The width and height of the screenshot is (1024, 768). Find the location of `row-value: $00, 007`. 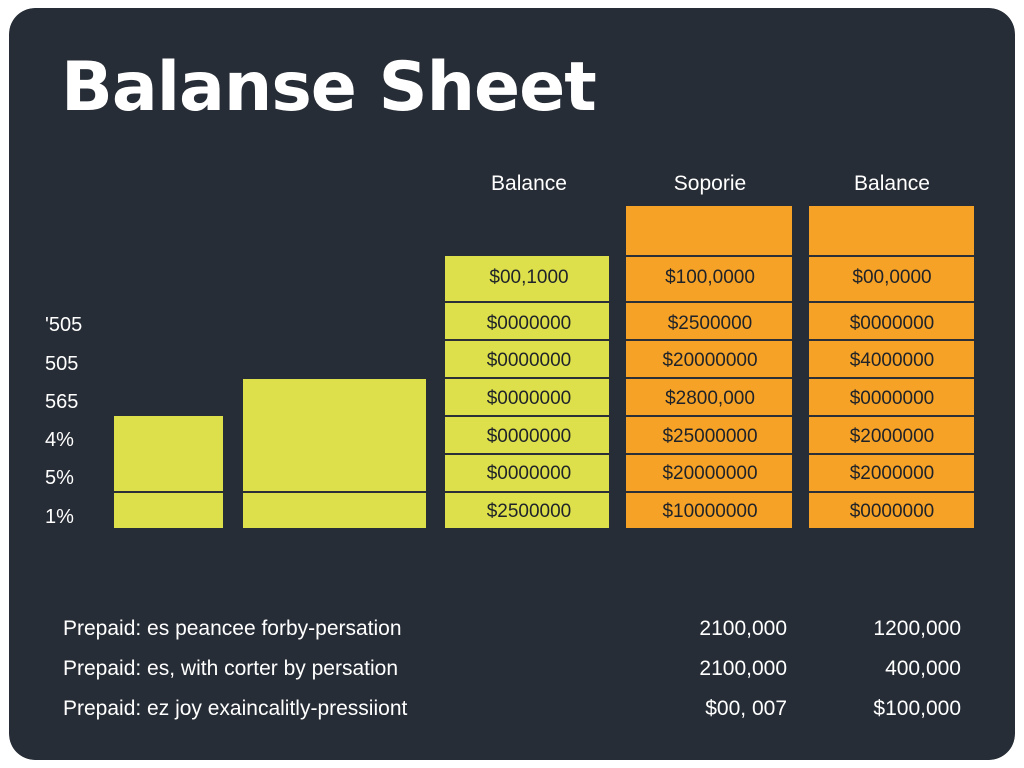

row-value: $00, 007 is located at coordinates (746, 708).